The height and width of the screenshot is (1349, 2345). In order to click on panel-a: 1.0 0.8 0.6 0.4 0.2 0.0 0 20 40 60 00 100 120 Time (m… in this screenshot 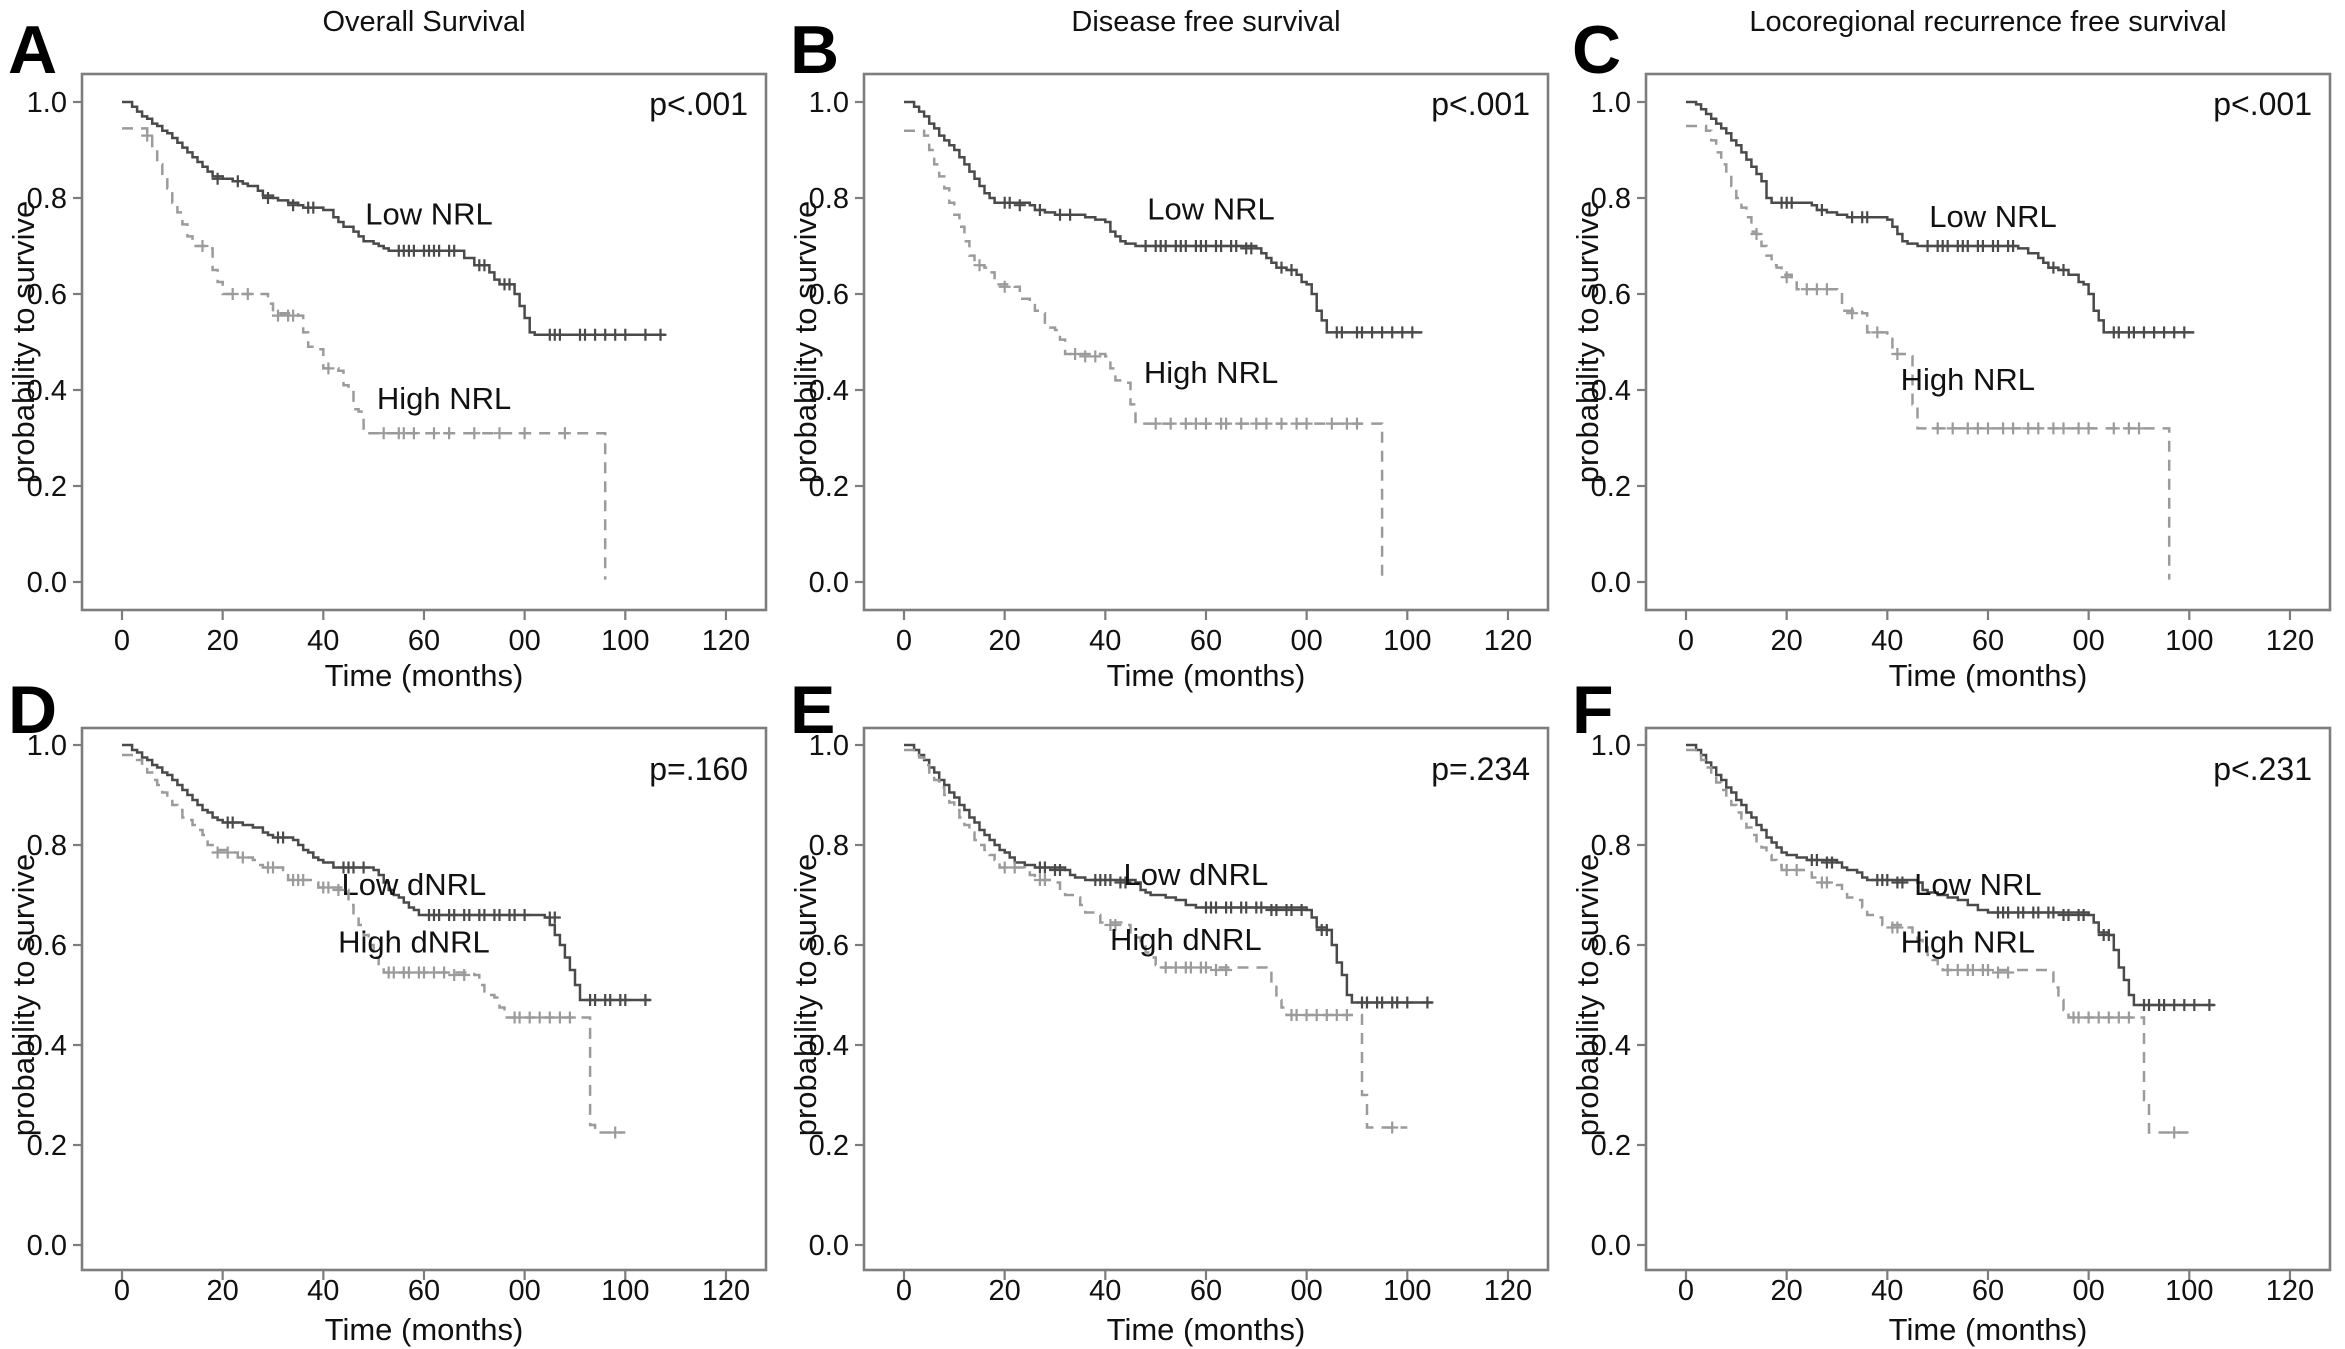, I will do `click(387, 382)`.